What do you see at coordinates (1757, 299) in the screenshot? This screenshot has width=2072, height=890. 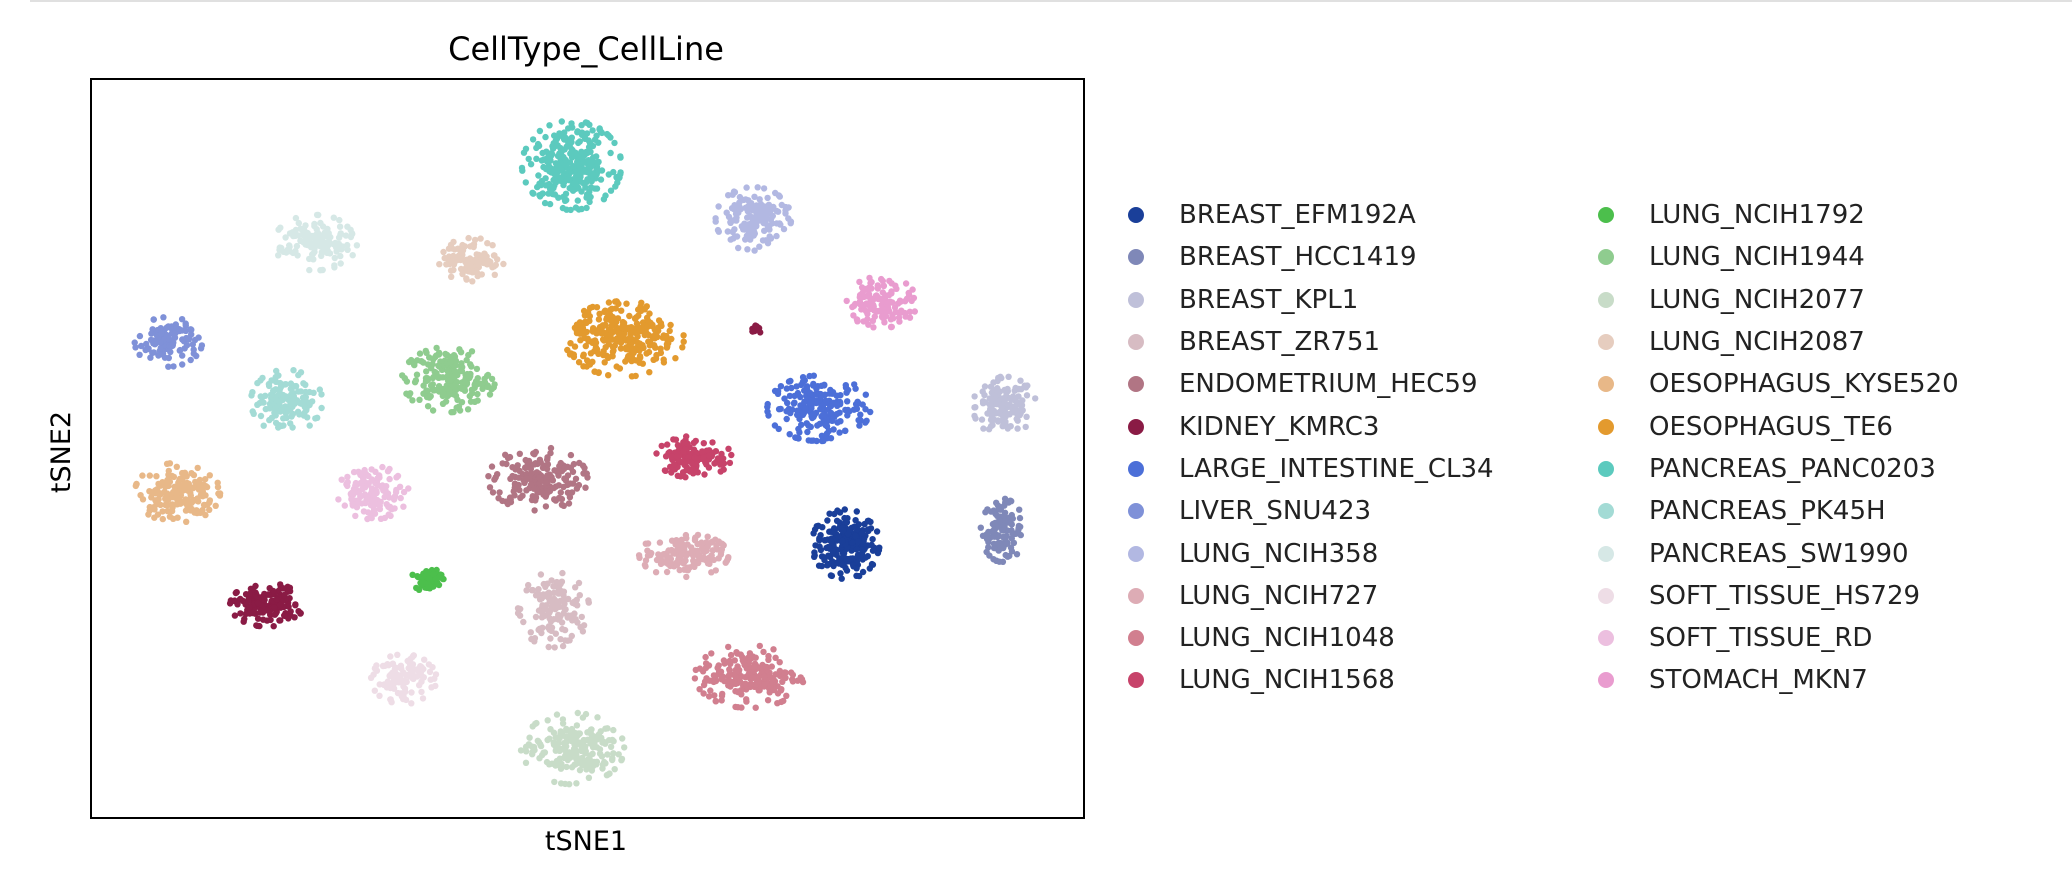 I see `legend-label-lung-ncih2077: LUNG_NCIH2077` at bounding box center [1757, 299].